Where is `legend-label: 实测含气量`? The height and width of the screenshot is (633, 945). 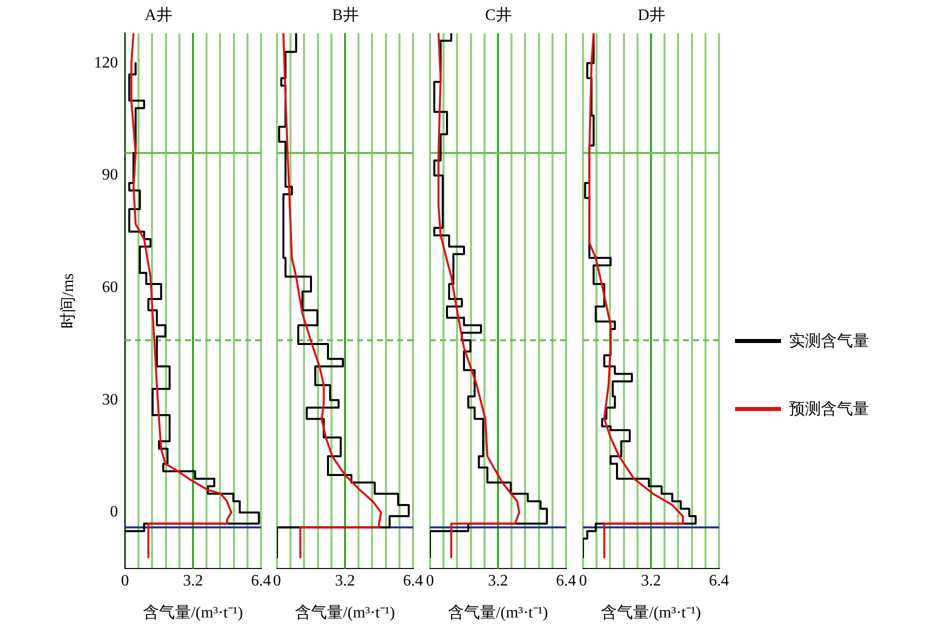 legend-label: 实测含气量 is located at coordinates (829, 342).